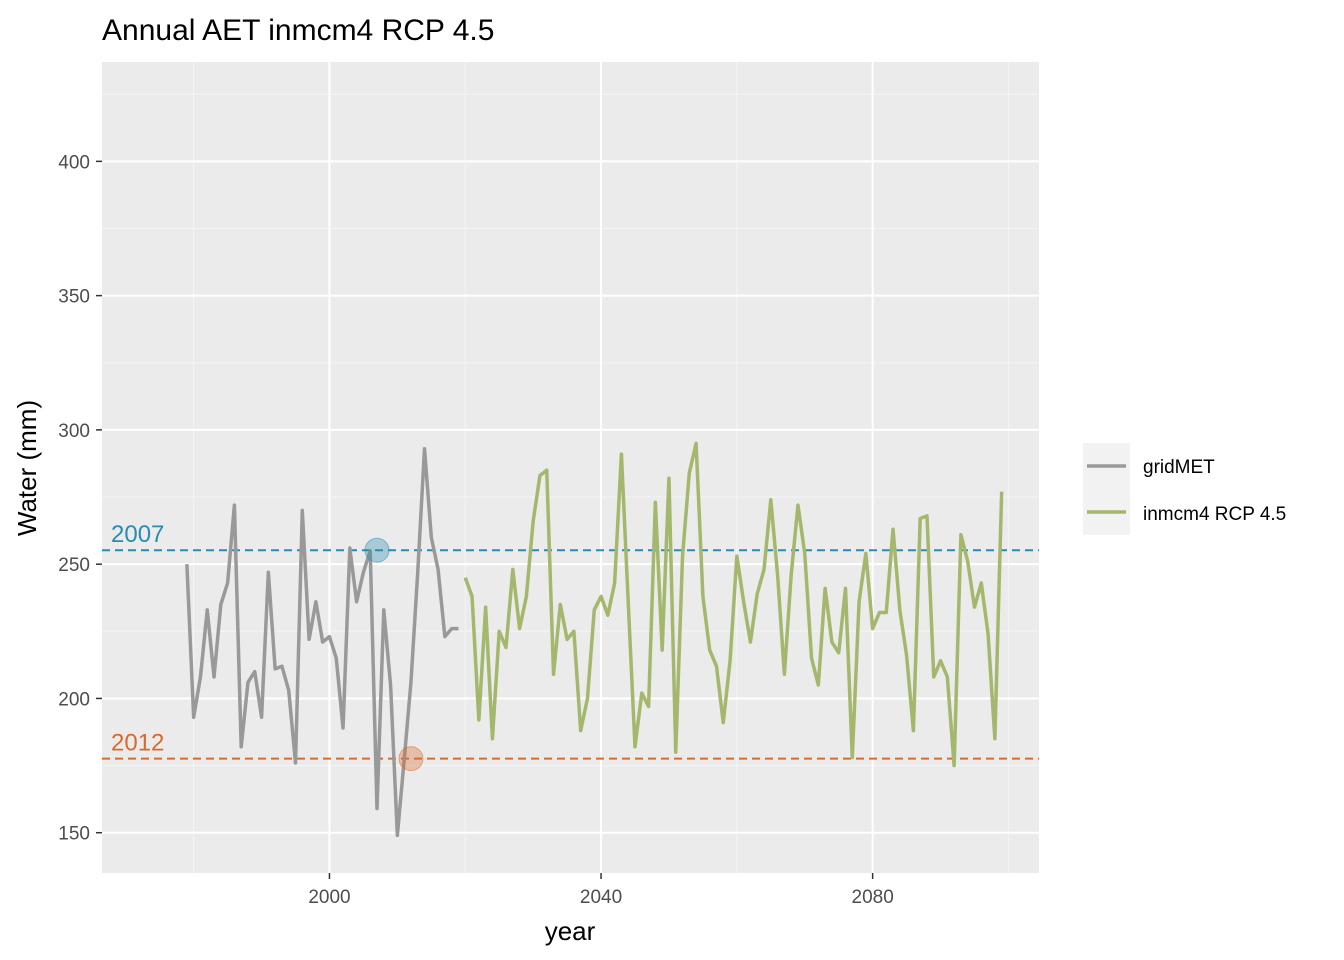  What do you see at coordinates (74, 297) in the screenshot?
I see `y-tick-label: 350` at bounding box center [74, 297].